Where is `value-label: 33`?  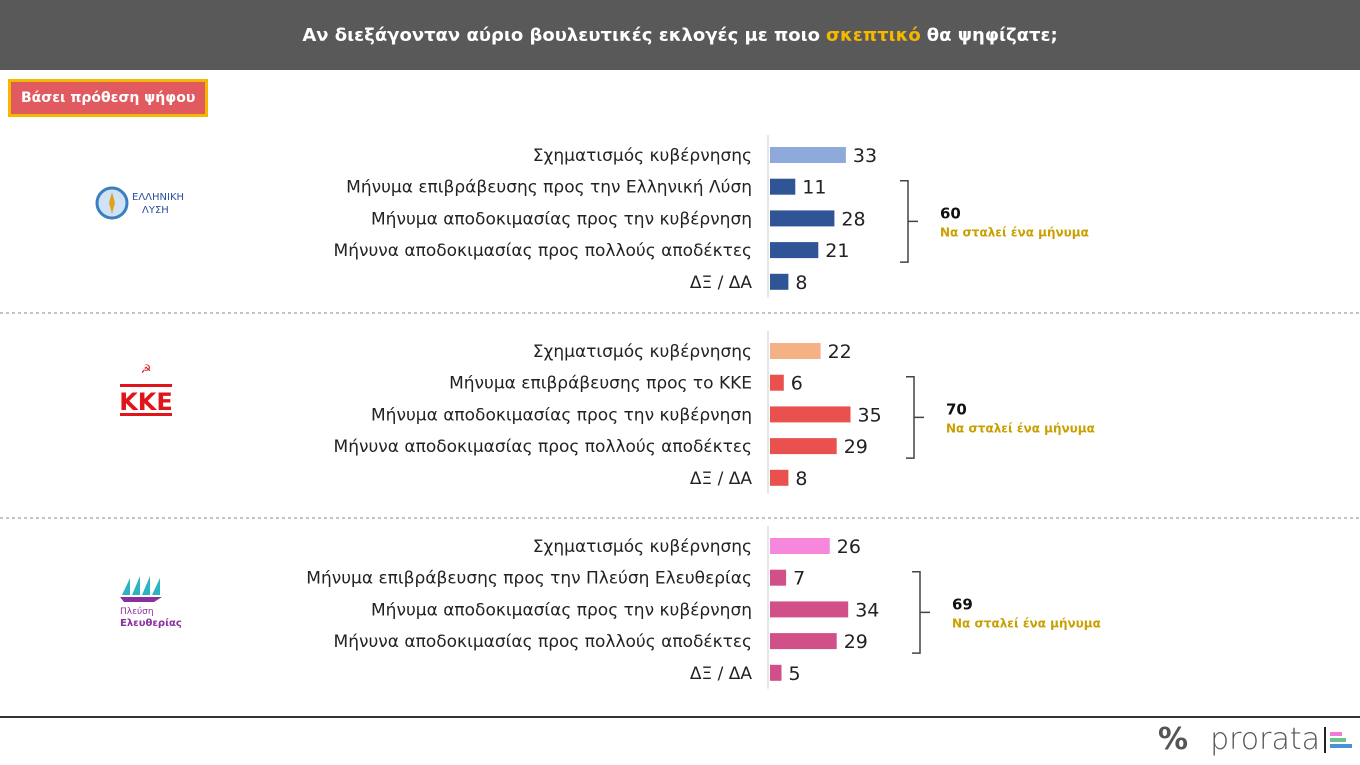
value-label: 33 is located at coordinates (865, 156).